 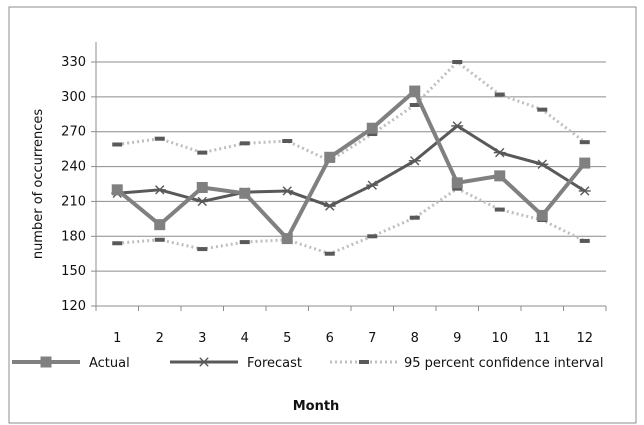 What do you see at coordinates (457, 338) in the screenshot?
I see `x-tick-label: 9` at bounding box center [457, 338].